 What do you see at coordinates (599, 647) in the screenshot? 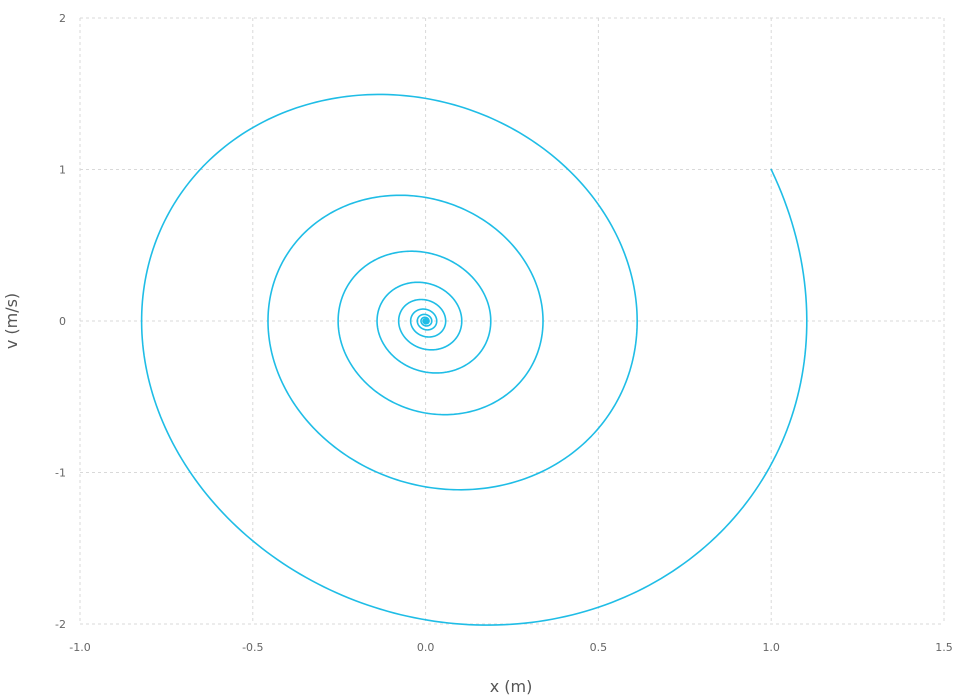
I see `x-tick-label: 0.5` at bounding box center [599, 647].